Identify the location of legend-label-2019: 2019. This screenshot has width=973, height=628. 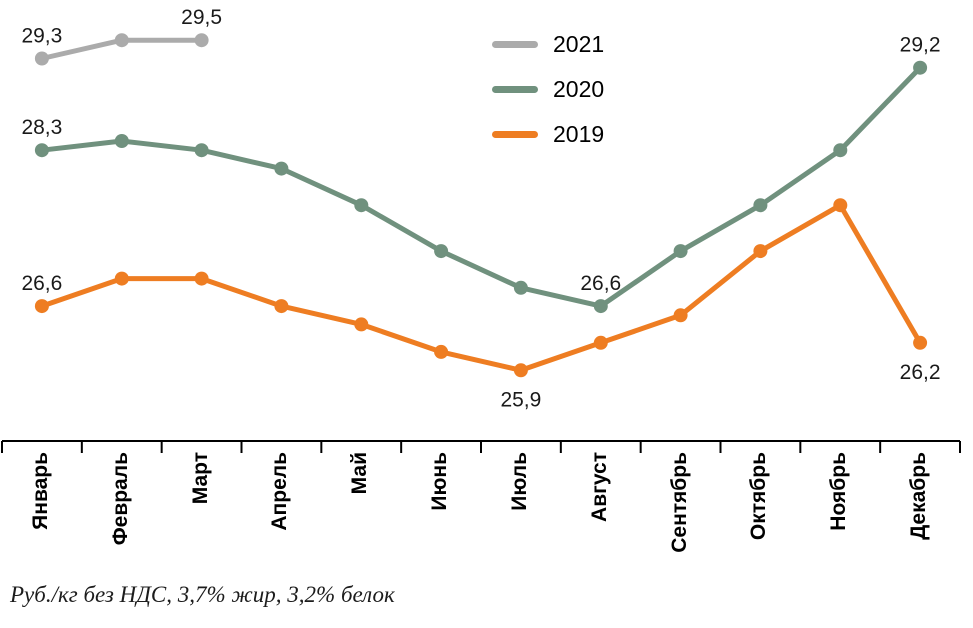
(579, 134).